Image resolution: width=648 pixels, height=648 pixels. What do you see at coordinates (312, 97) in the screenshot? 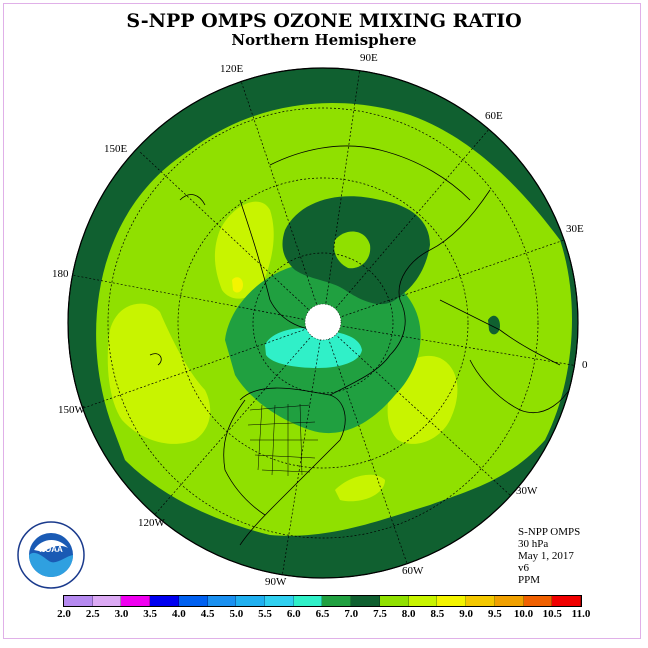
I see `contour-6-5-pacific-lobe` at bounding box center [312, 97].